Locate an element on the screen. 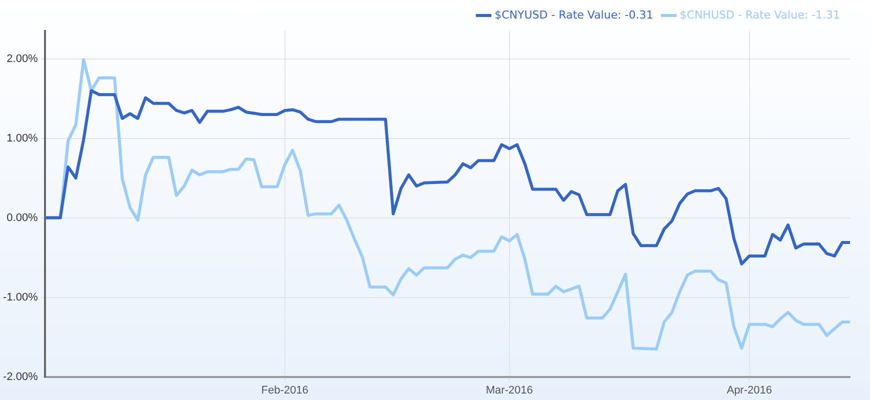 The height and width of the screenshot is (400, 870). y-tick-label: 2.00% is located at coordinates (22, 58).